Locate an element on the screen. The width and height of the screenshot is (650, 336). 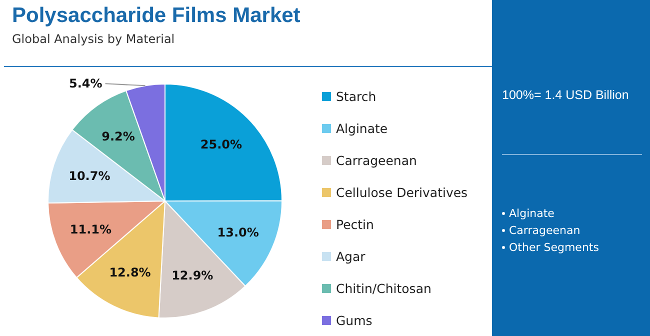
legend-label: Cellulose Derivatives is located at coordinates (402, 192).